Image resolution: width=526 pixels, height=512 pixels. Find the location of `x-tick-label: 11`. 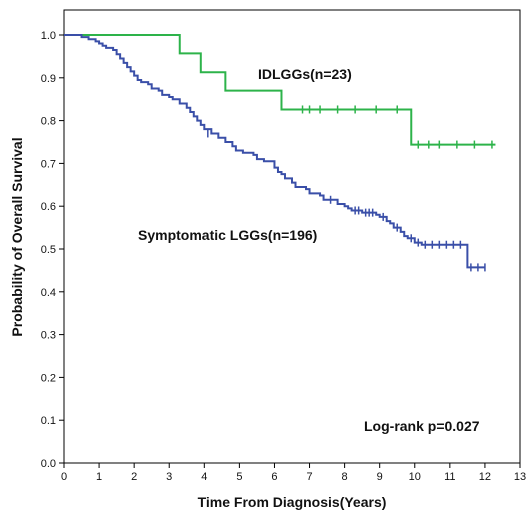

x-tick-label: 11 is located at coordinates (449, 477).